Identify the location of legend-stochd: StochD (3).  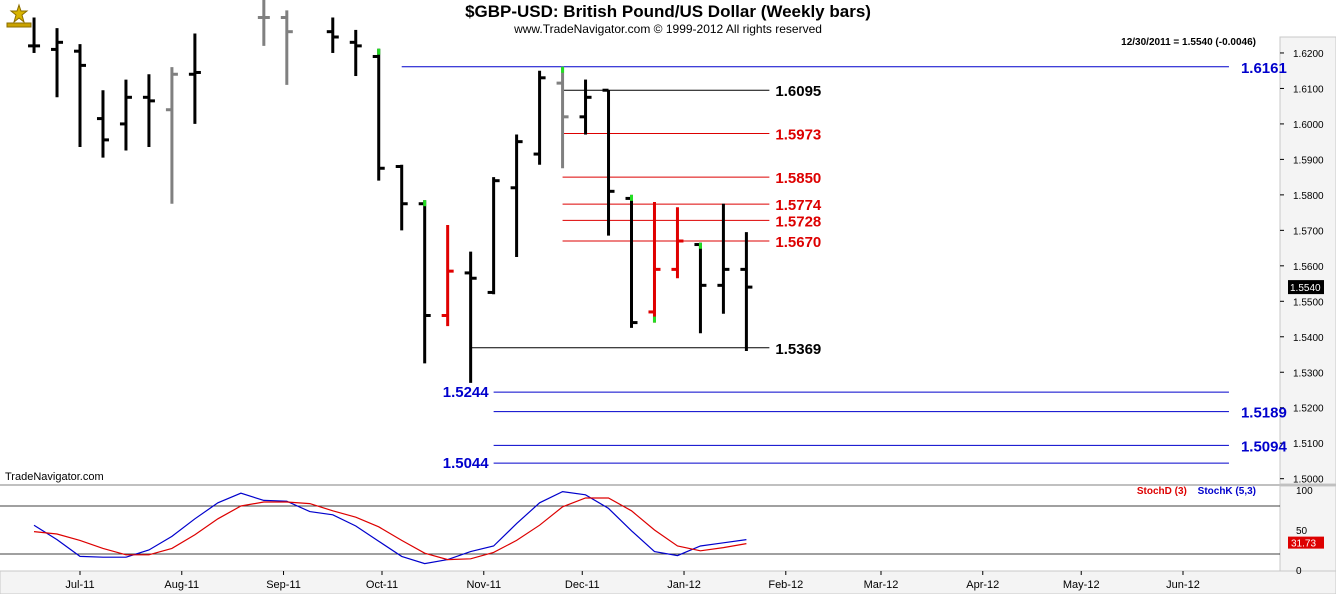
(1161, 491).